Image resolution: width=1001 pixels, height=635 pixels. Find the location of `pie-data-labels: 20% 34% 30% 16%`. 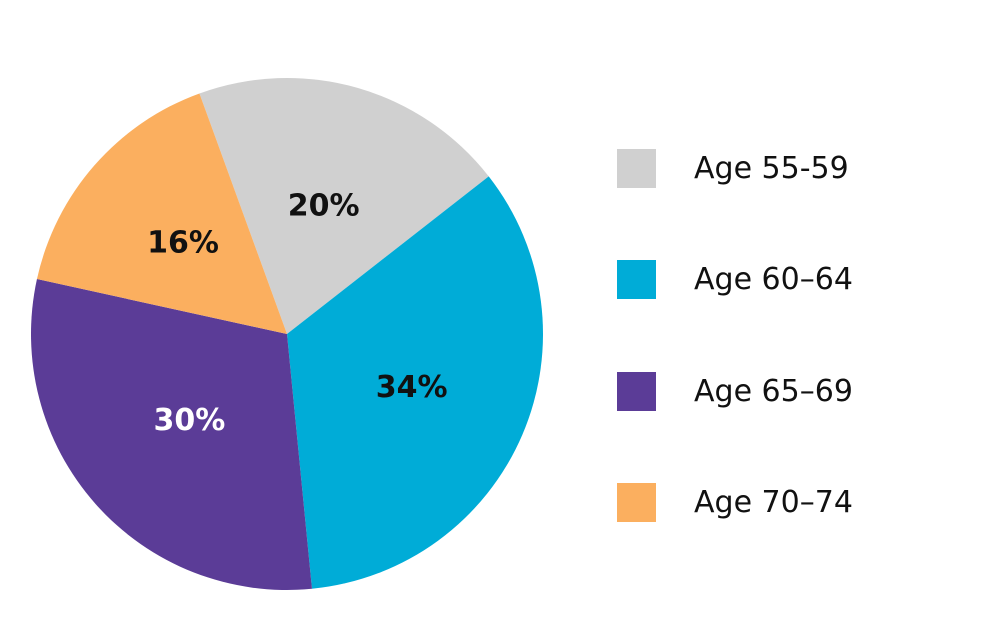

pie-data-labels: 20% 34% 30% 16% is located at coordinates (297, 314).